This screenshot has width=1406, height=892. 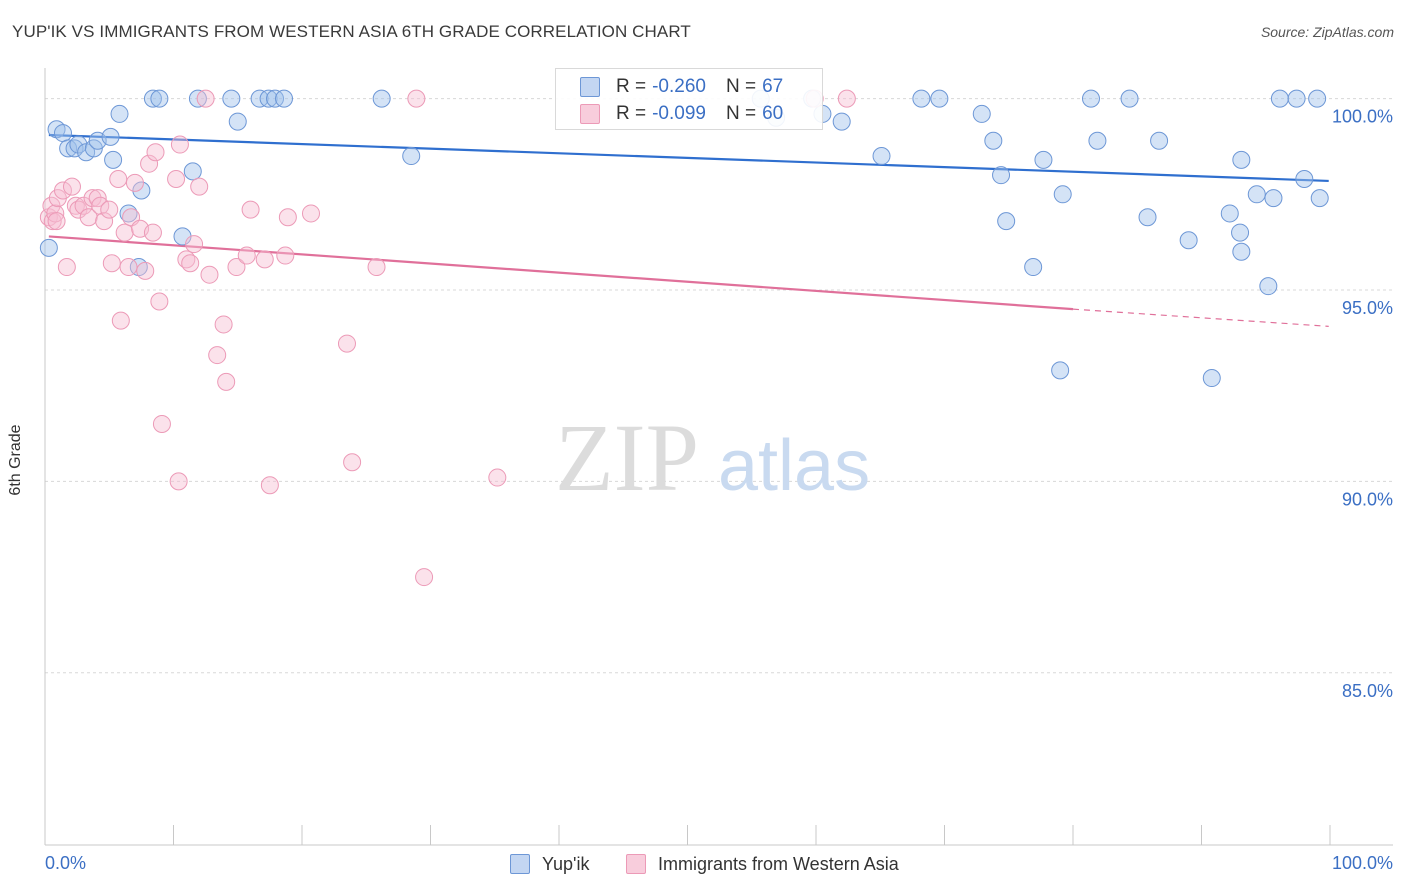 I want to click on legend-n-value-yupik: 67, so click(x=773, y=86).